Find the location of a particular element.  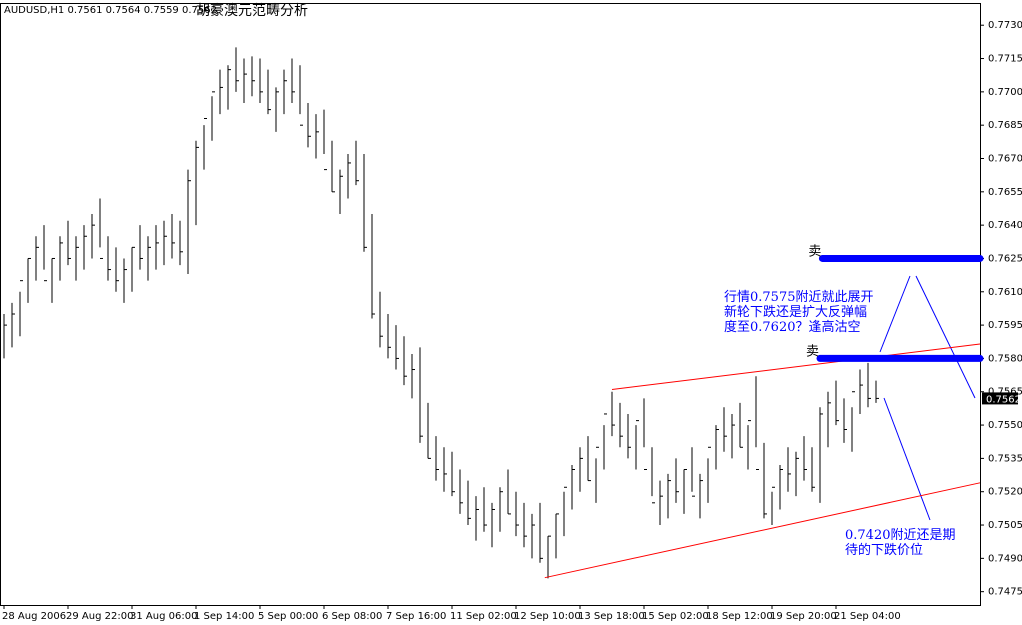

x-tick-label: 29 Aug 22:00 is located at coordinates (99, 616).